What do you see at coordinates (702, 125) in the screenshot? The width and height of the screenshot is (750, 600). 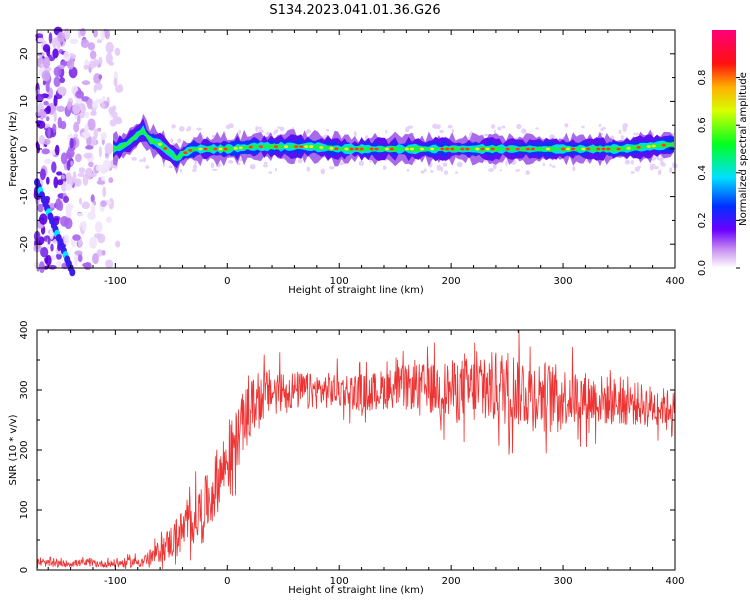 I see `colorbar-tick-label: 0.6` at bounding box center [702, 125].